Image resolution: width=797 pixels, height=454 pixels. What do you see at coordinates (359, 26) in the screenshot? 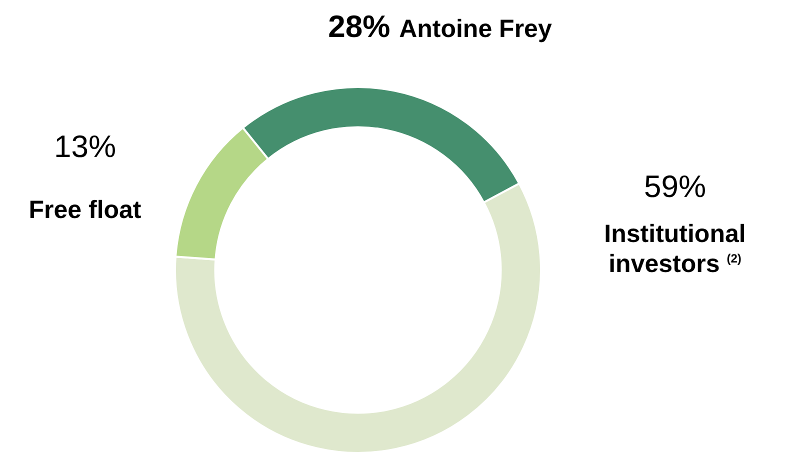
I see `data-label: 28%` at bounding box center [359, 26].